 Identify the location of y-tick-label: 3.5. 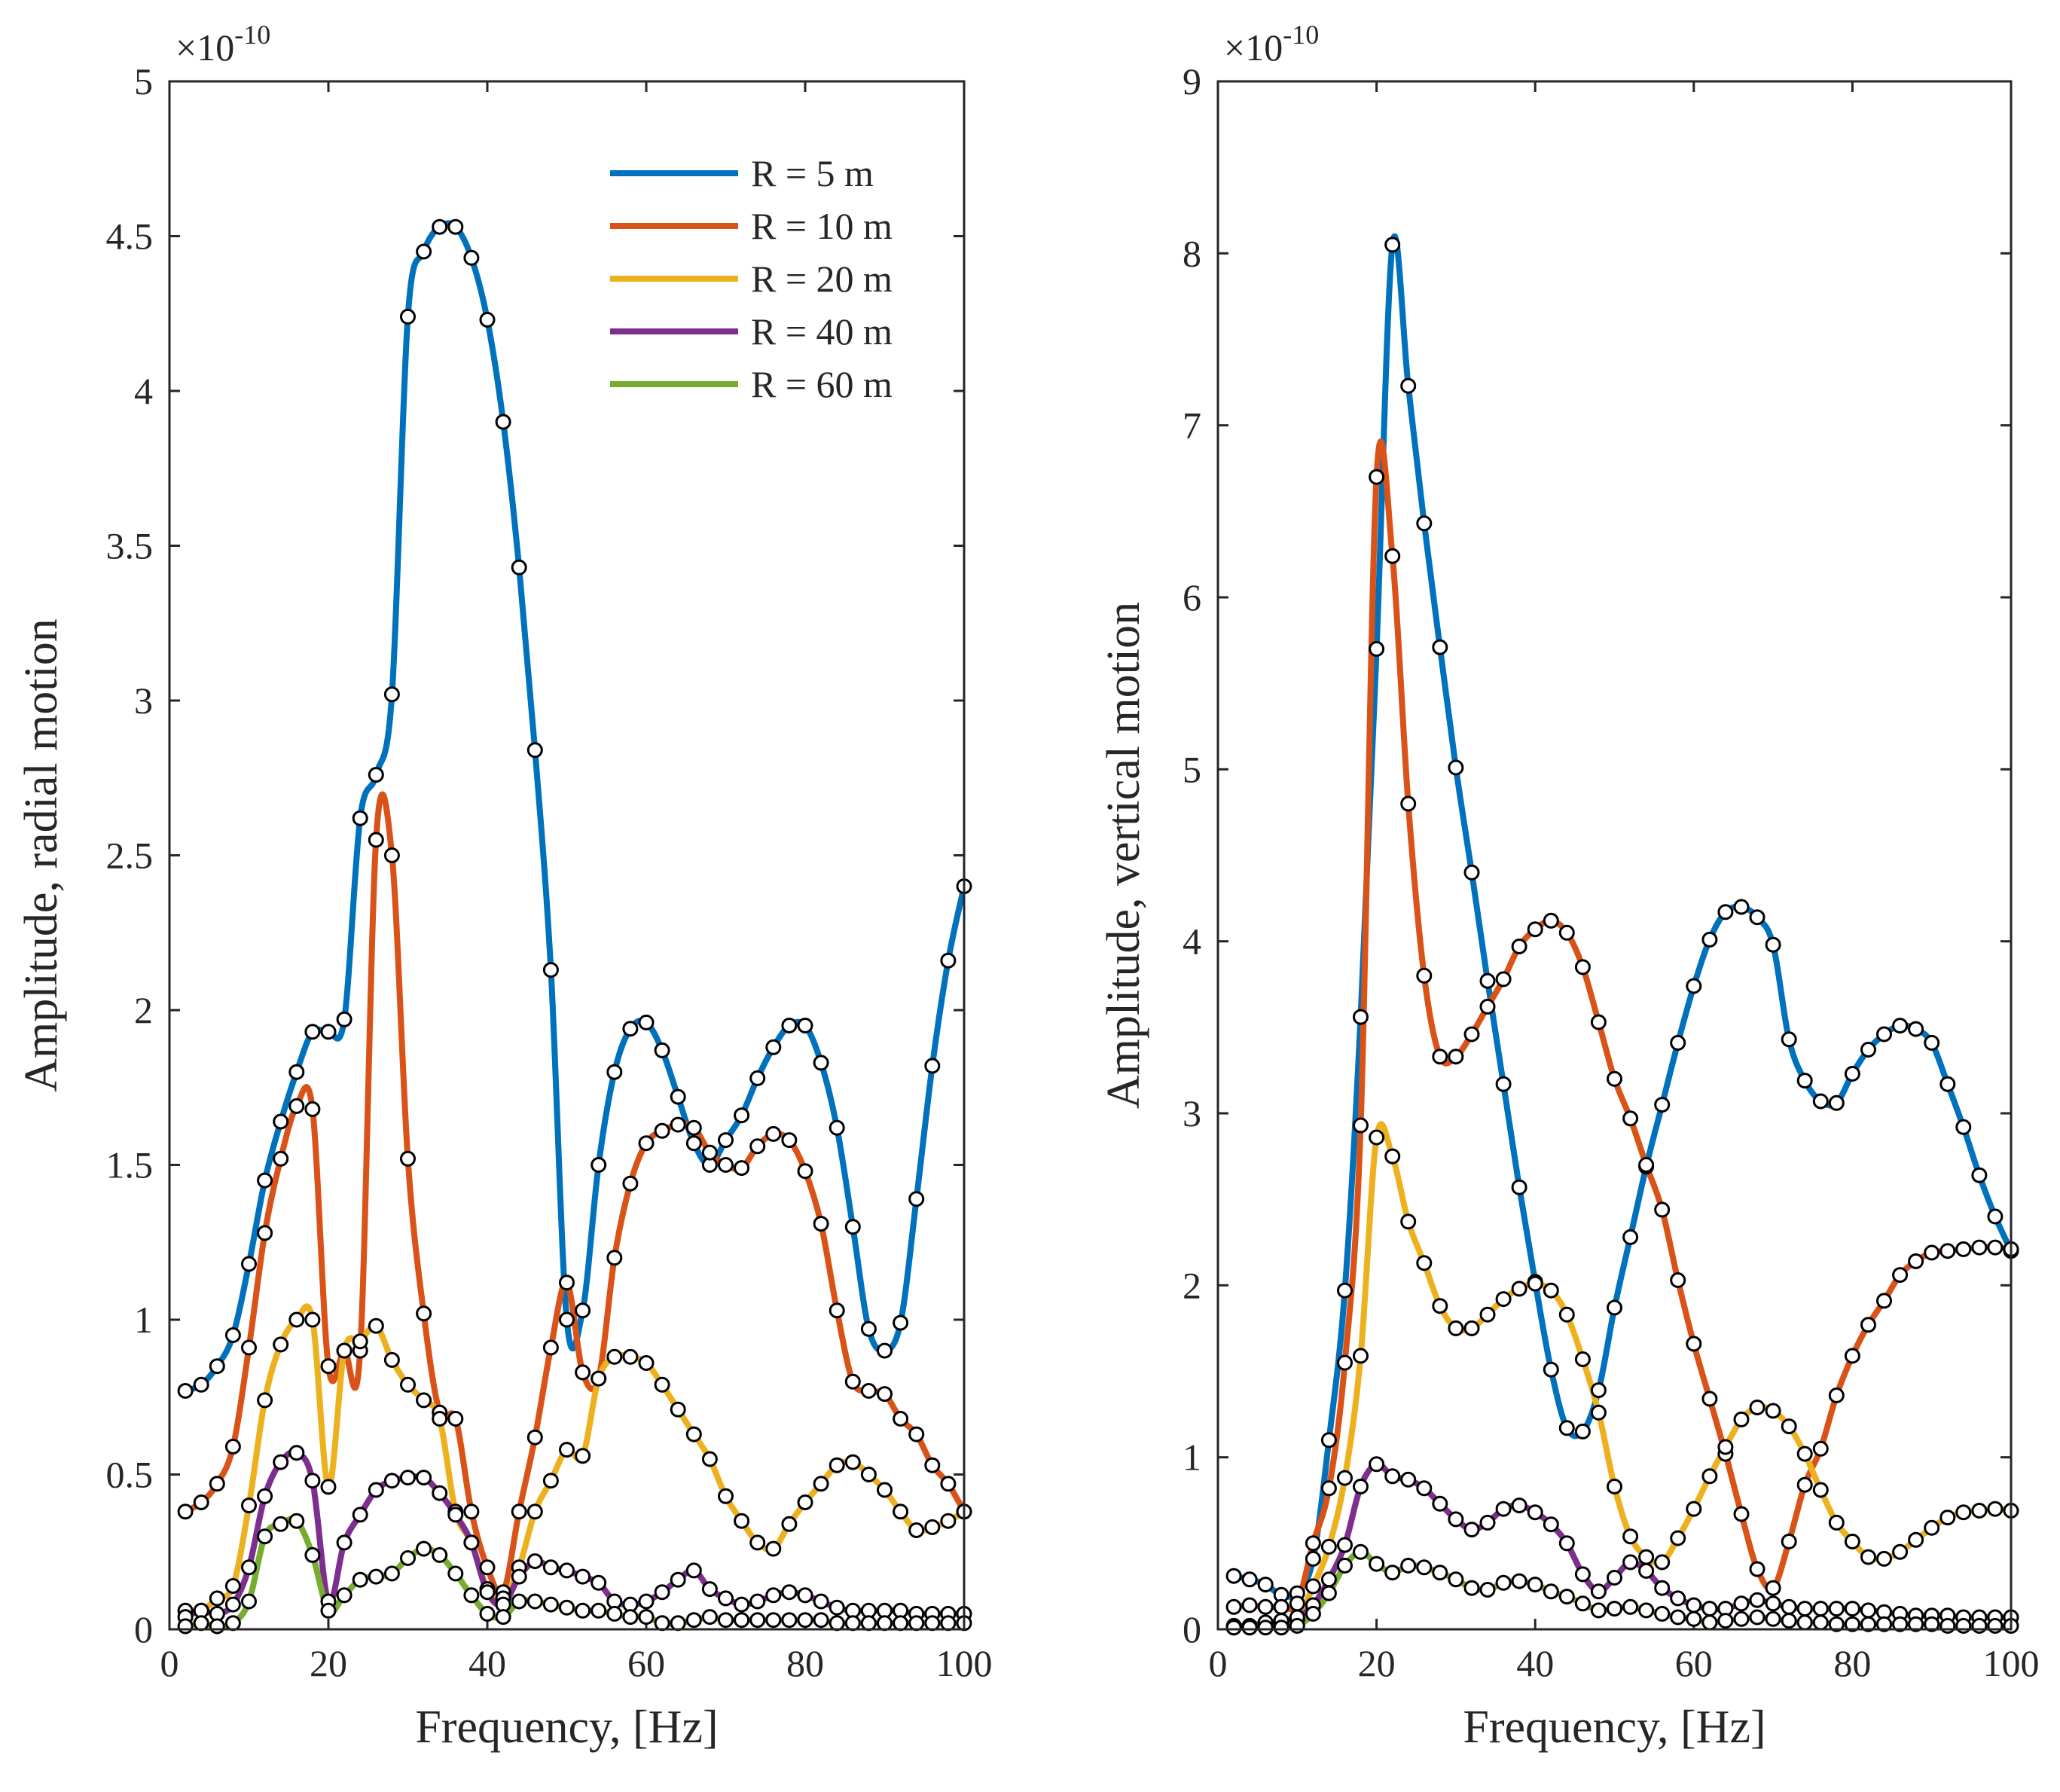
(130, 546).